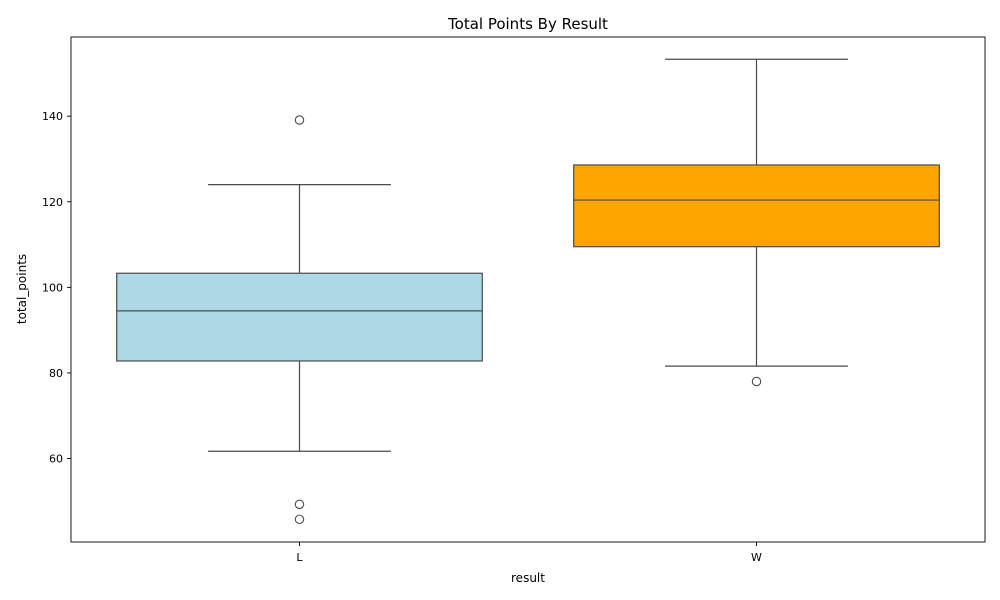 Image resolution: width=1000 pixels, height=600 pixels. I want to click on box-w, so click(756, 206).